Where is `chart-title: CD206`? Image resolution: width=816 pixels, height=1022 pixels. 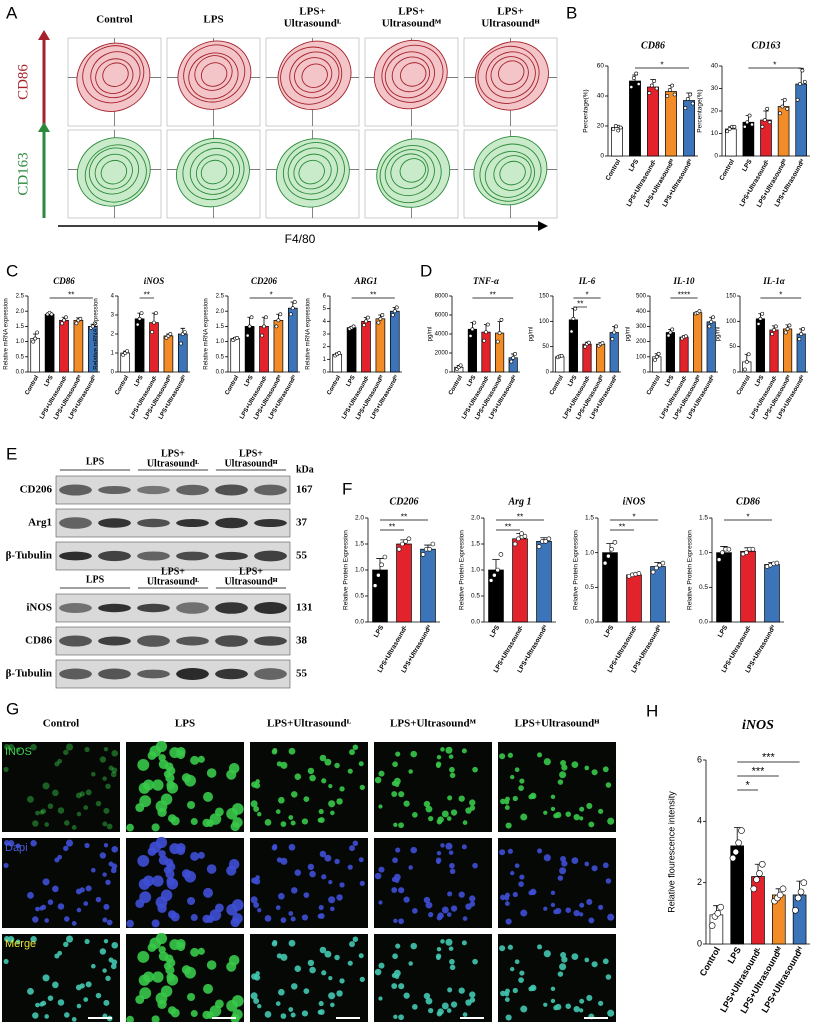 chart-title: CD206 is located at coordinates (264, 281).